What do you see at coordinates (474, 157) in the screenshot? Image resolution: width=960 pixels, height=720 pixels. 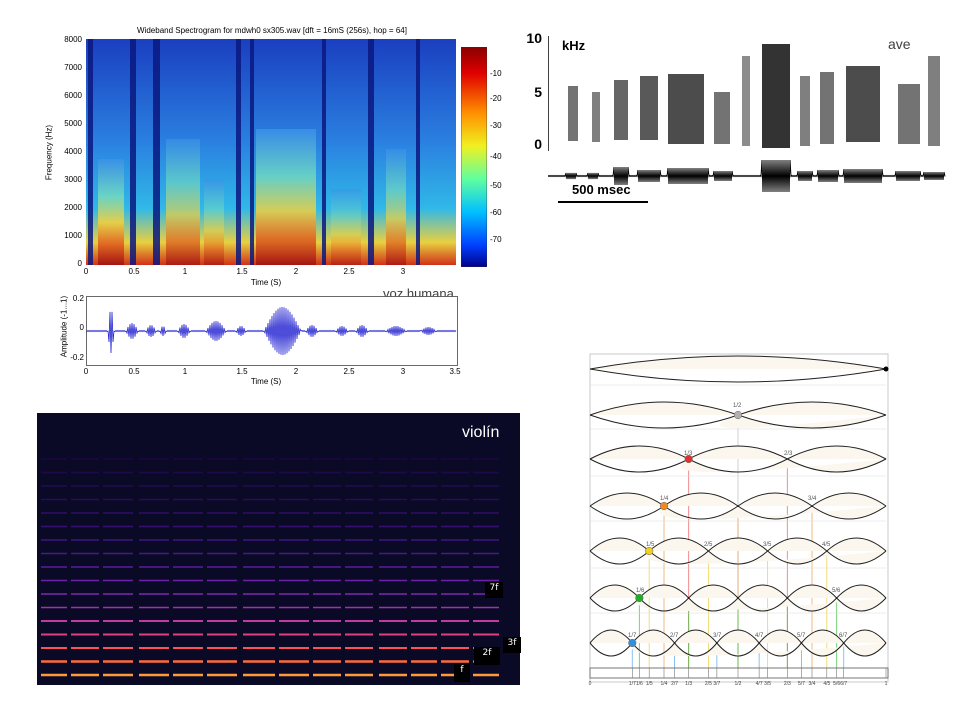 I see `voice-colorbar` at bounding box center [474, 157].